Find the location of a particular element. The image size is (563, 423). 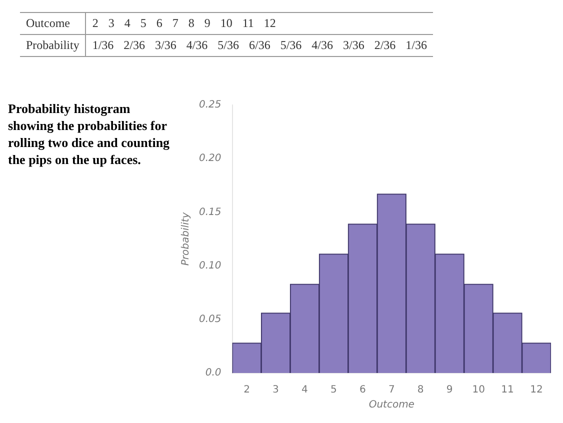

text: 1/36 2/36 3/36 4/36 5/36 6/36 5/36 4/36 3/36 2/36 1/36 is located at coordinates (259, 45).